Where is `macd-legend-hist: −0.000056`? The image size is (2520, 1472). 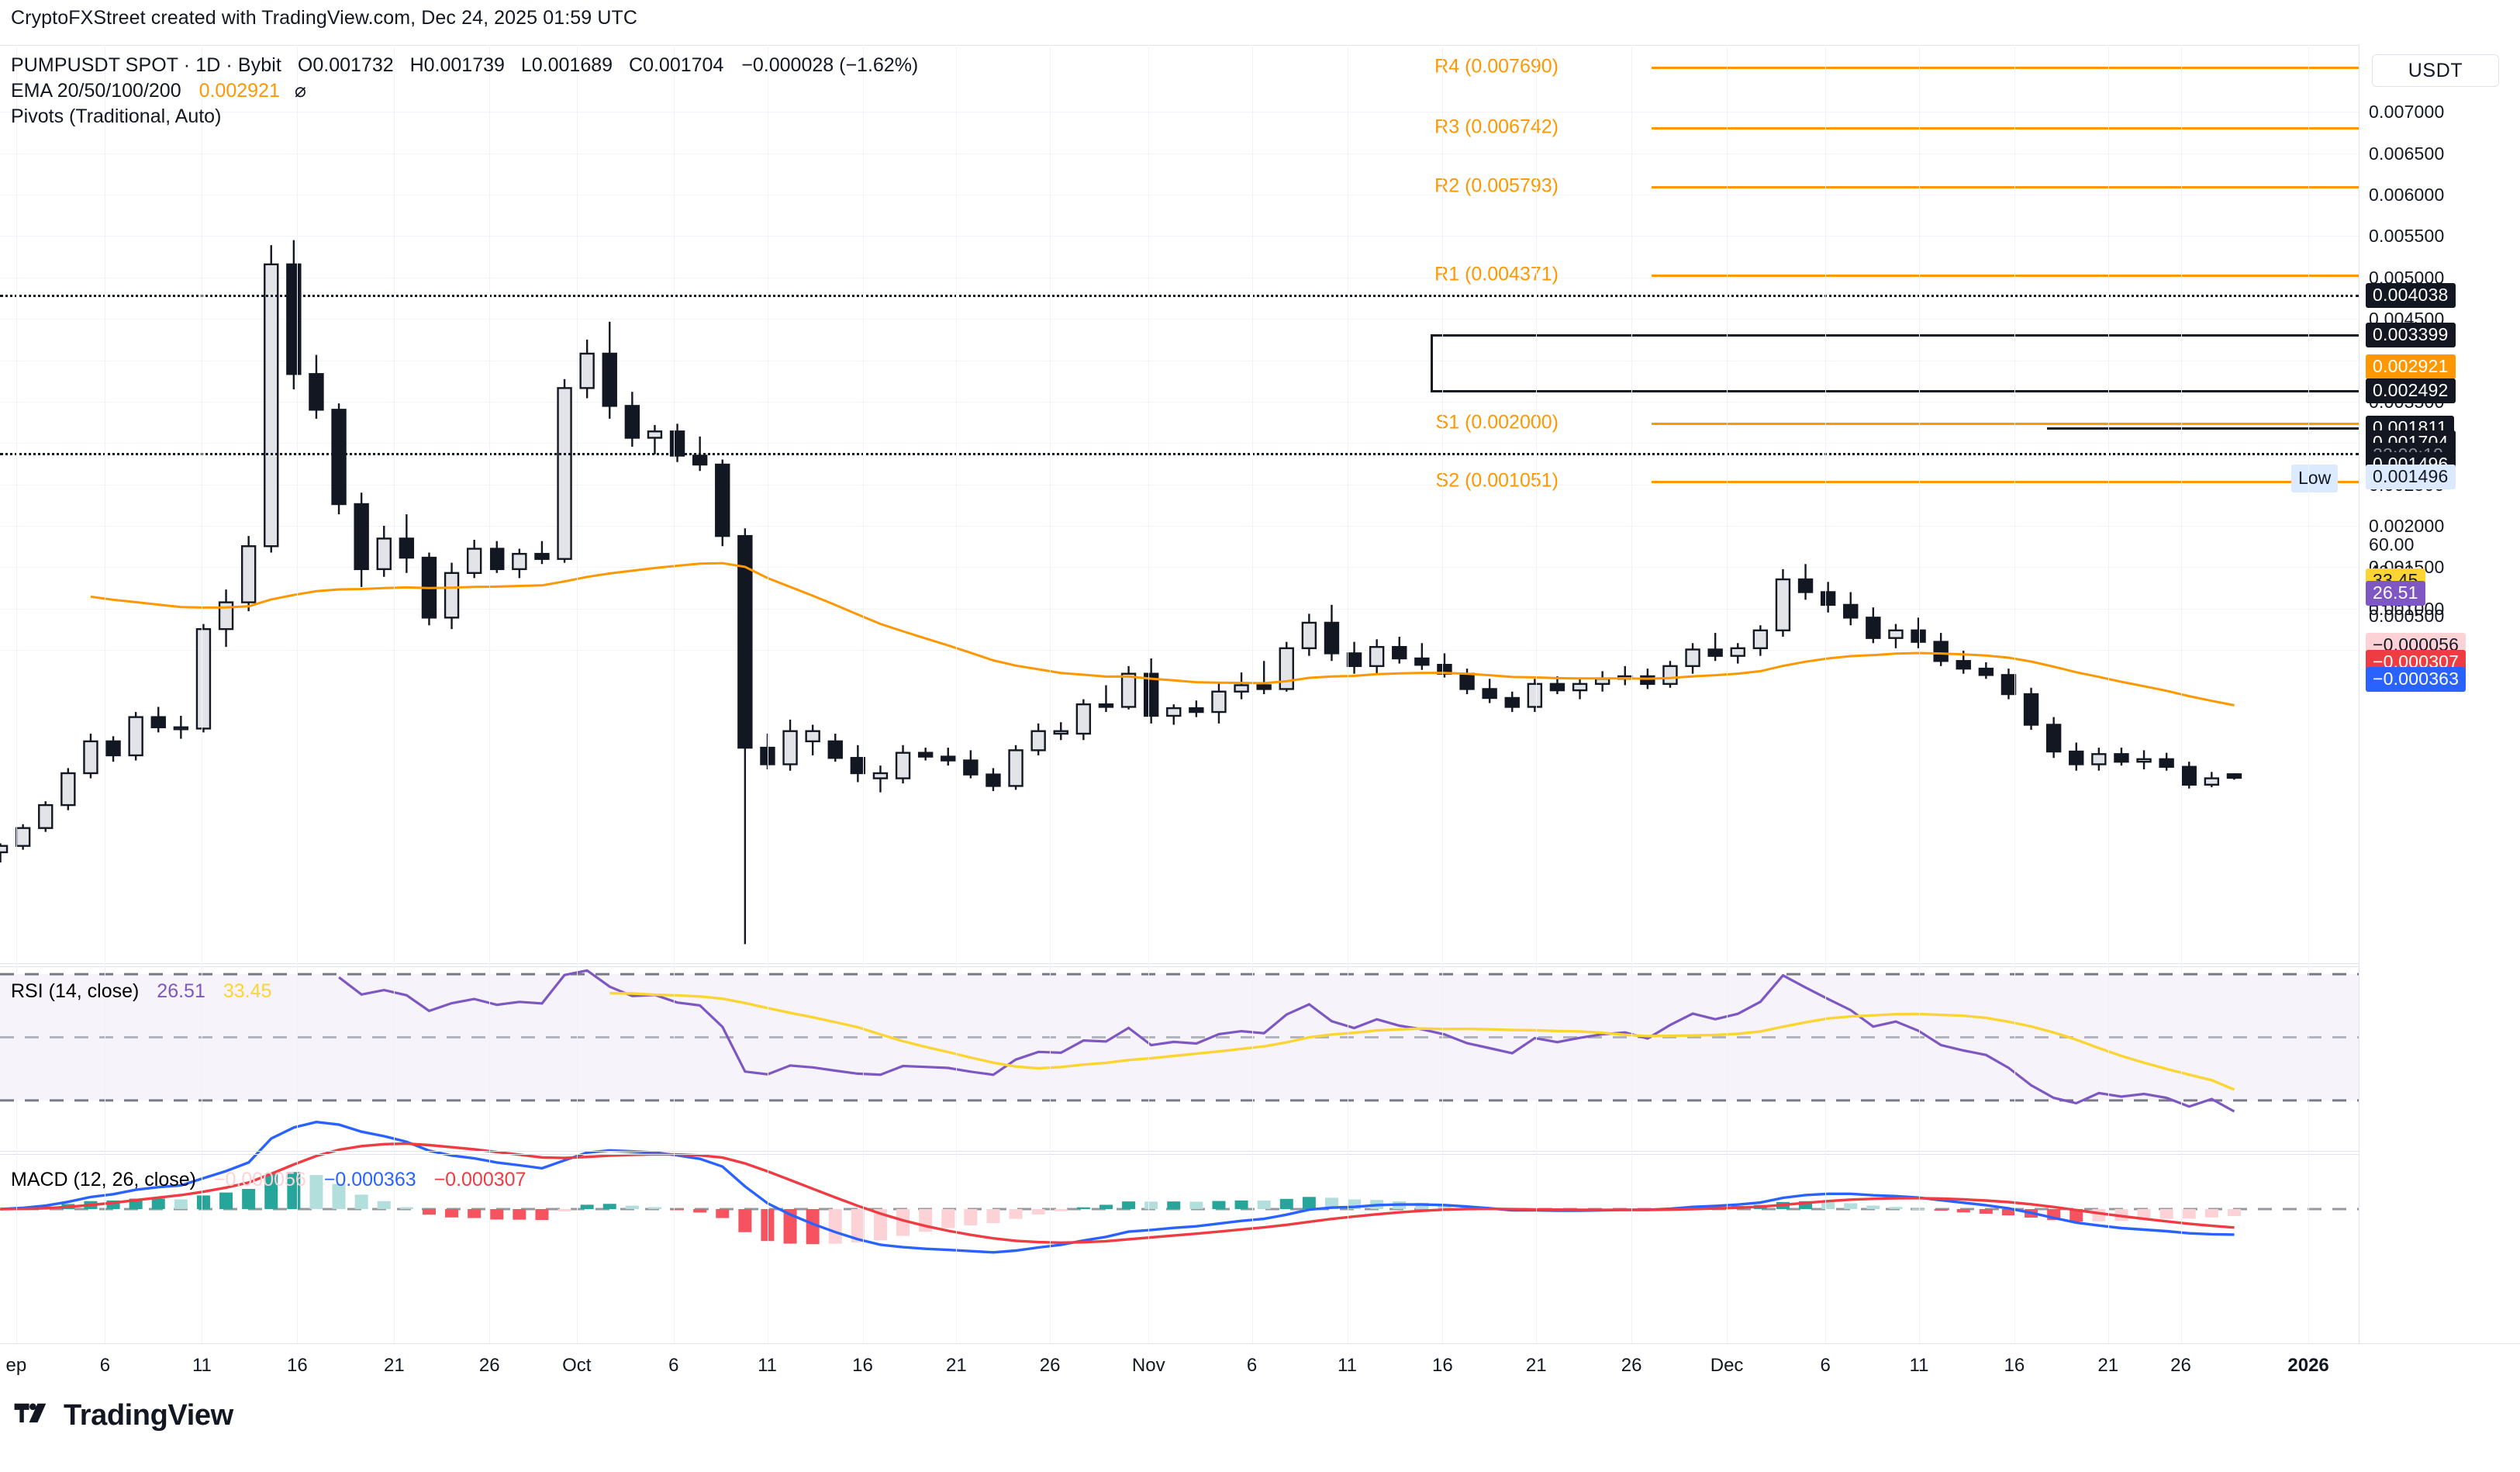 macd-legend-hist: −0.000056 is located at coordinates (259, 1179).